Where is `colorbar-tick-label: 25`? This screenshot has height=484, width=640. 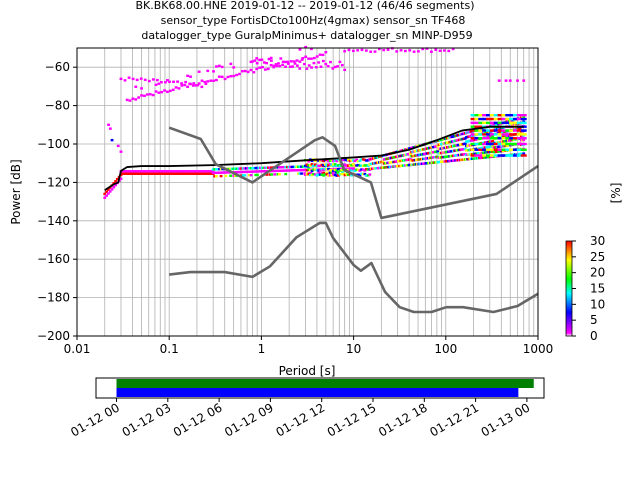
colorbar-tick-label: 25 is located at coordinates (597, 257).